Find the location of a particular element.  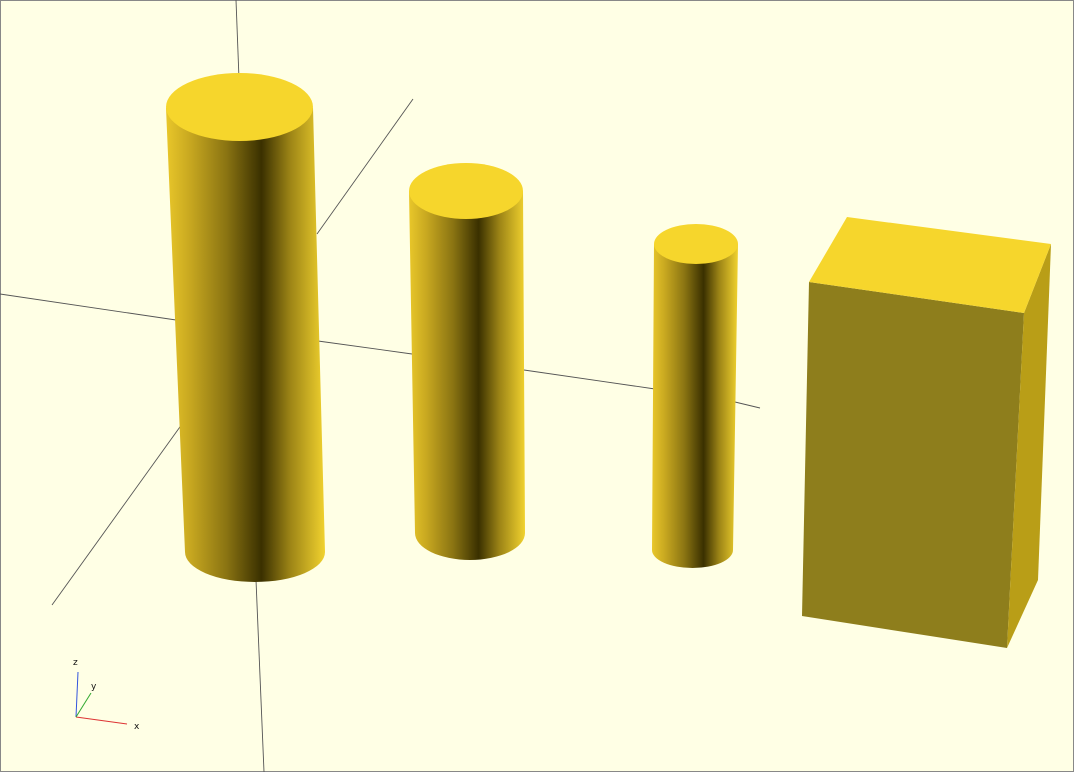

x-axis-line-end is located at coordinates (747, 405).